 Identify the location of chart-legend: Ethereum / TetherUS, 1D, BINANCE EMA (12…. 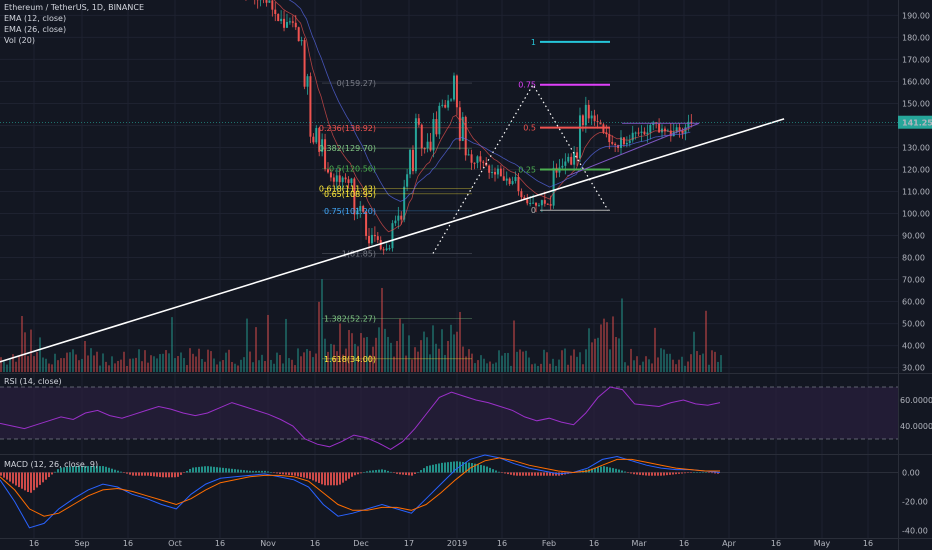
(74, 24).